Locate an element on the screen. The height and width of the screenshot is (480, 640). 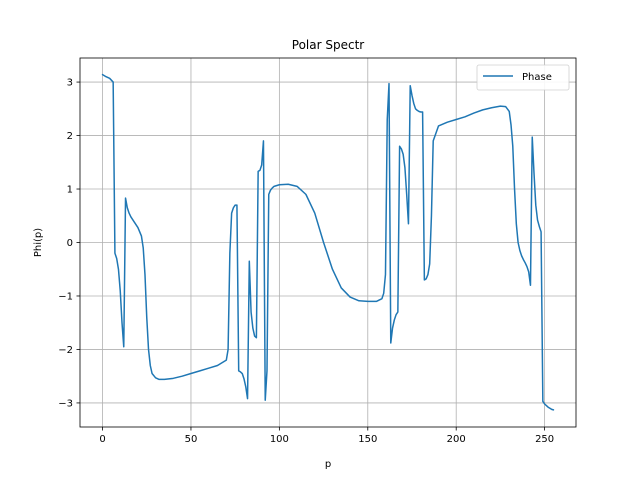
legend-label-phase: Phase is located at coordinates (537, 77).